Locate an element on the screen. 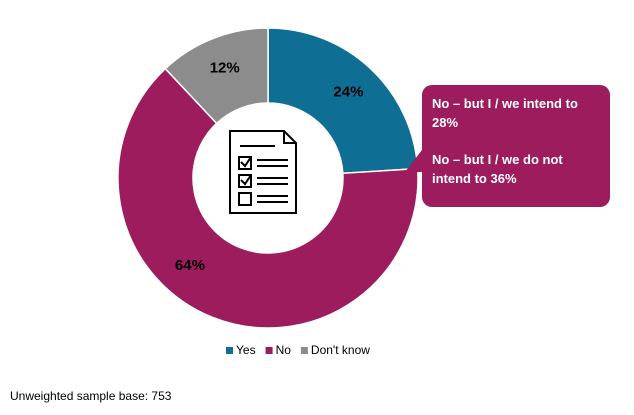  data-label: 12% is located at coordinates (225, 68).